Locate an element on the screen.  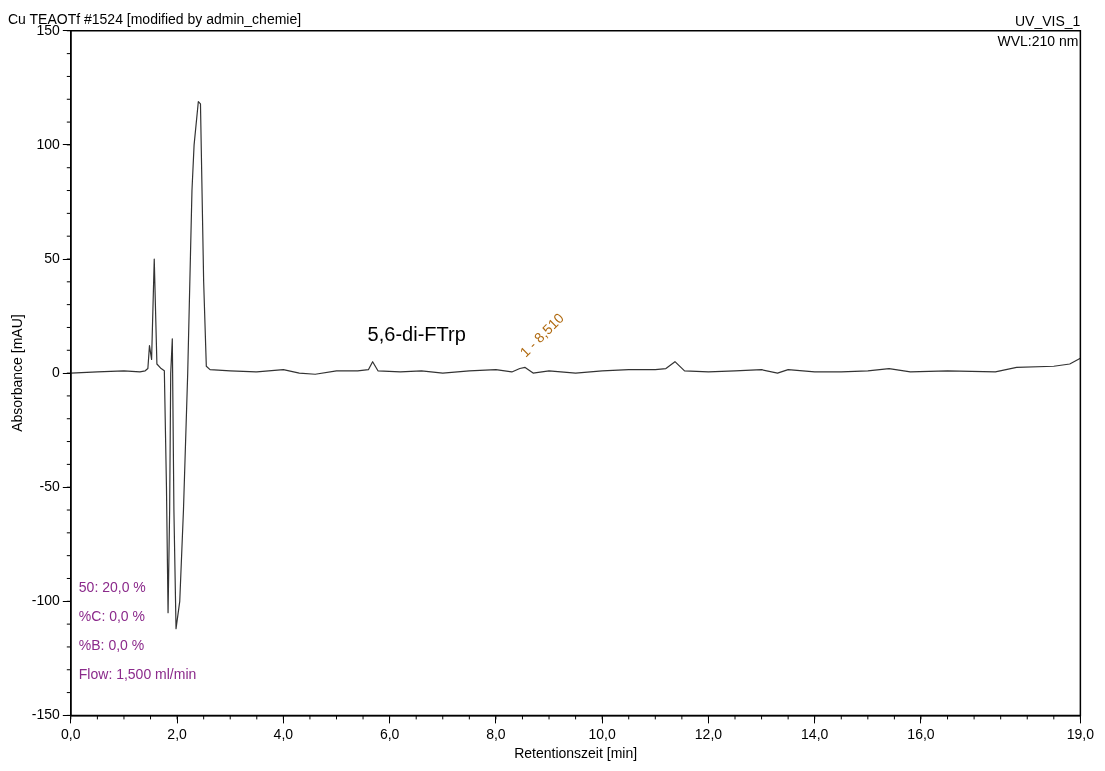
annotation: %B: 0,0 % is located at coordinates (111, 645).